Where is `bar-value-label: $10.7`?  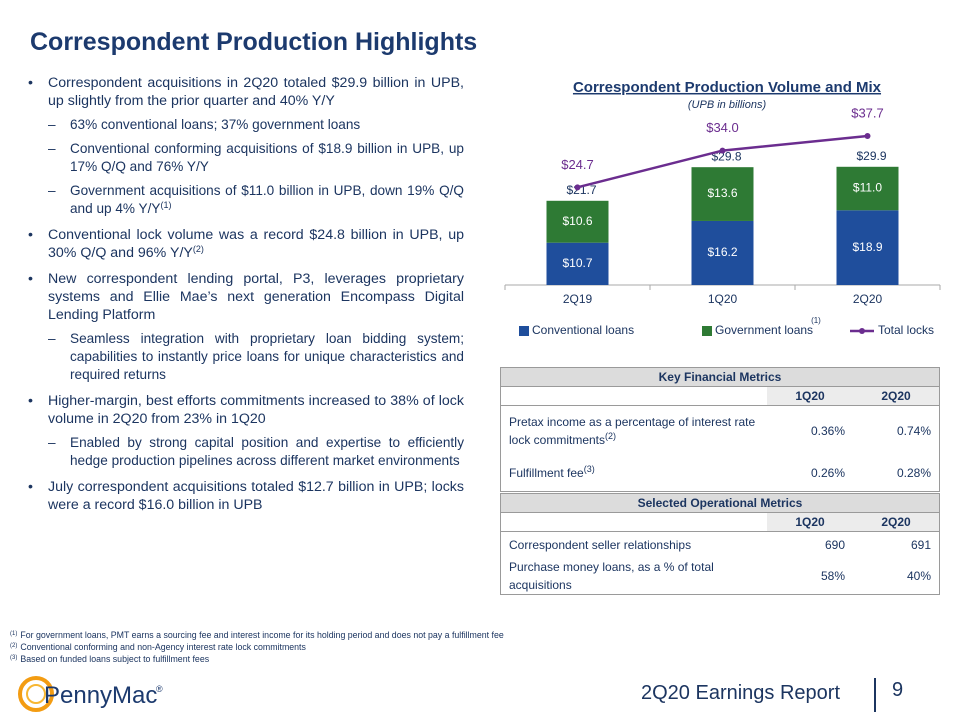 bar-value-label: $10.7 is located at coordinates (577, 263).